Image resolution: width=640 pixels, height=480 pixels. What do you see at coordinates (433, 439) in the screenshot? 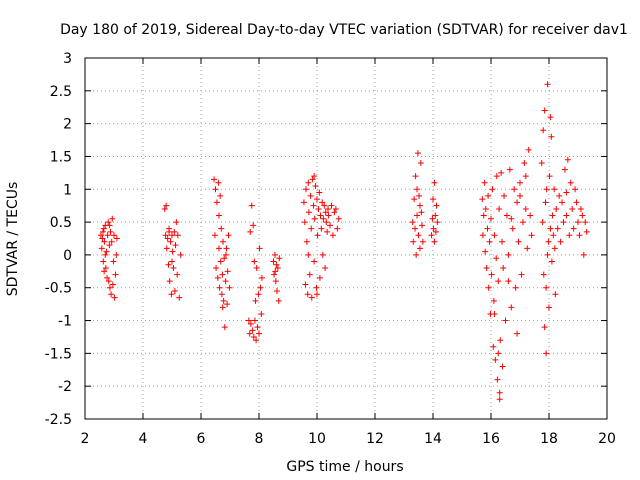
I see `x-tick-label: 14` at bounding box center [433, 439].